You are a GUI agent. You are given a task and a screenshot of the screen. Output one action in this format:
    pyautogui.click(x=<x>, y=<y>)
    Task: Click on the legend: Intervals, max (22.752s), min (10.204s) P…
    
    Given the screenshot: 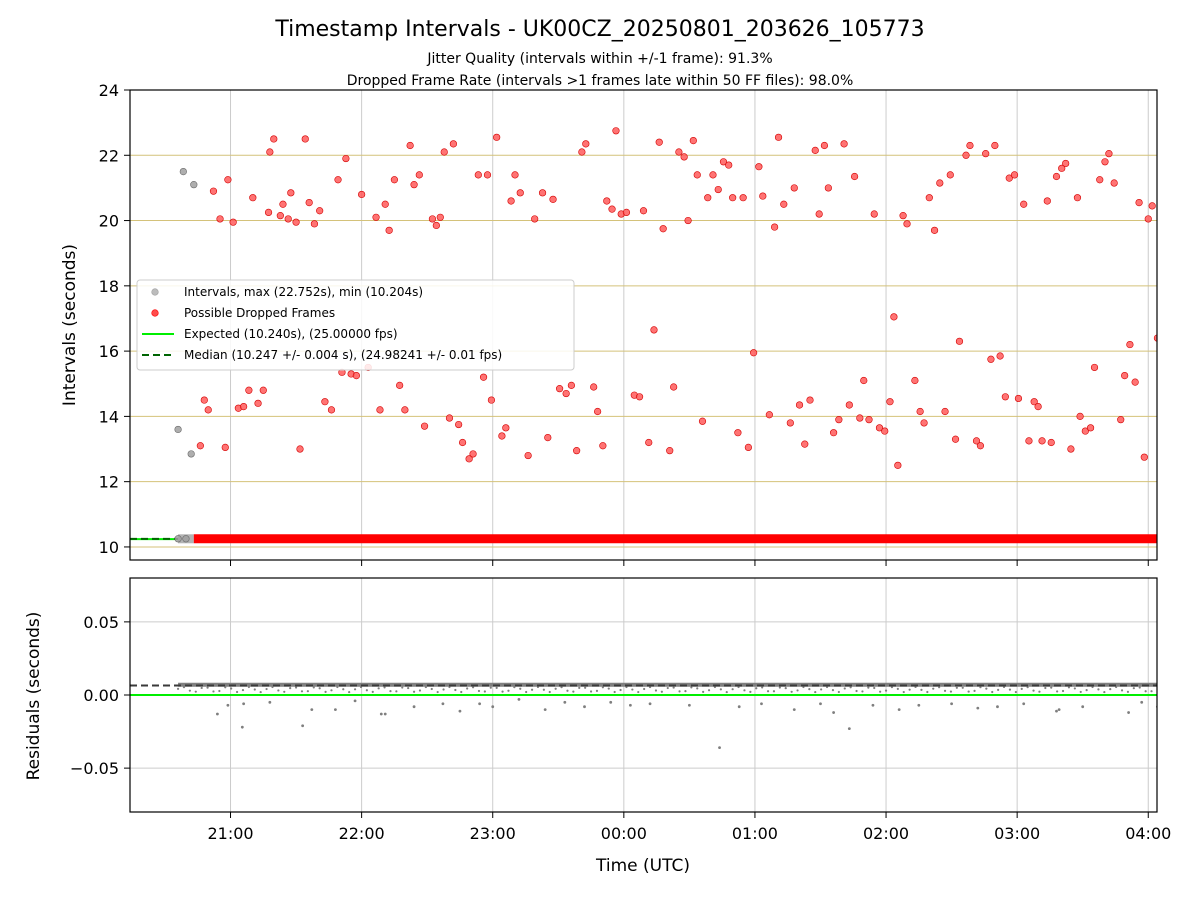 What is the action you would take?
    pyautogui.click(x=355, y=325)
    